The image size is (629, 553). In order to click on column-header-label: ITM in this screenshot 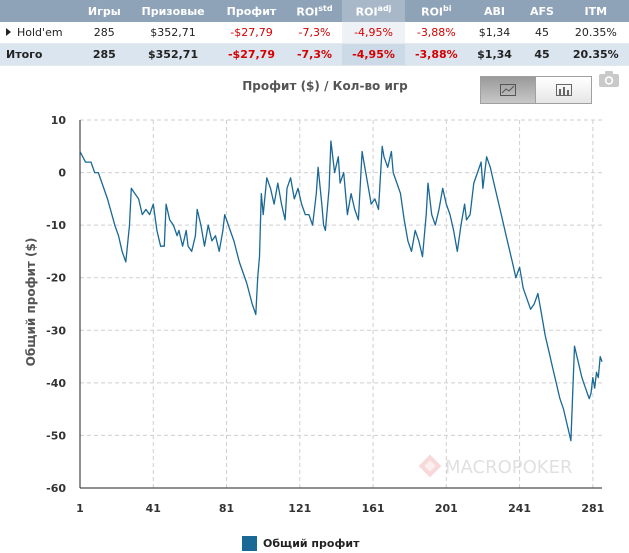, I will do `click(596, 11)`.